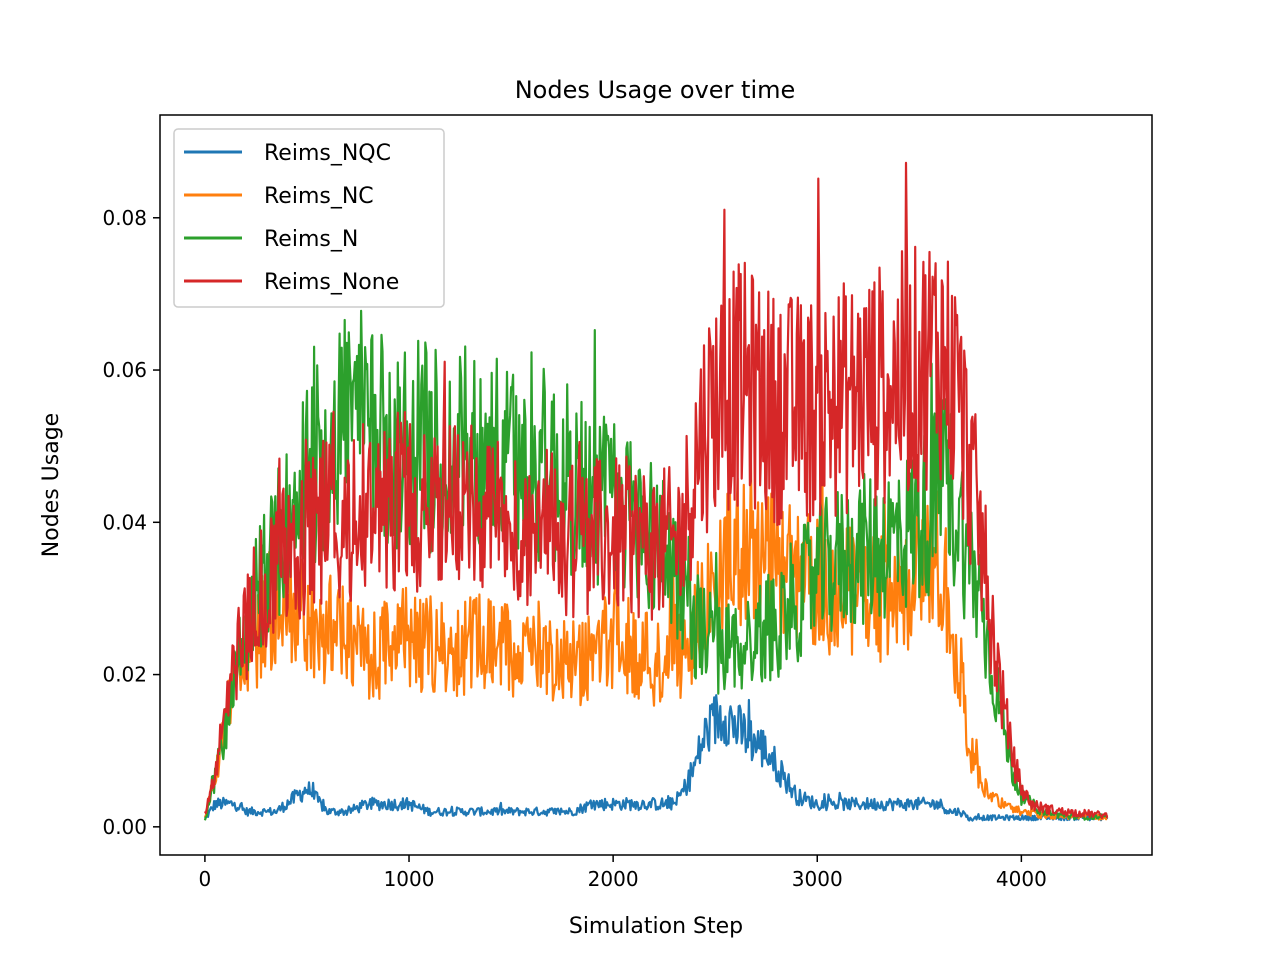 The width and height of the screenshot is (1280, 960). Describe the element at coordinates (124, 827) in the screenshot. I see `y-tick-label: 0.00` at that location.